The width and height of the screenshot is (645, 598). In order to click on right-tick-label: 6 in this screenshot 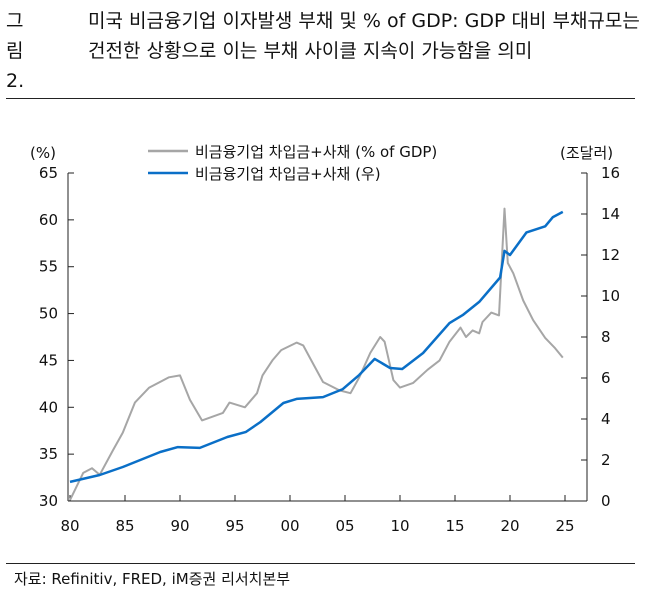, I will do `click(606, 378)`.